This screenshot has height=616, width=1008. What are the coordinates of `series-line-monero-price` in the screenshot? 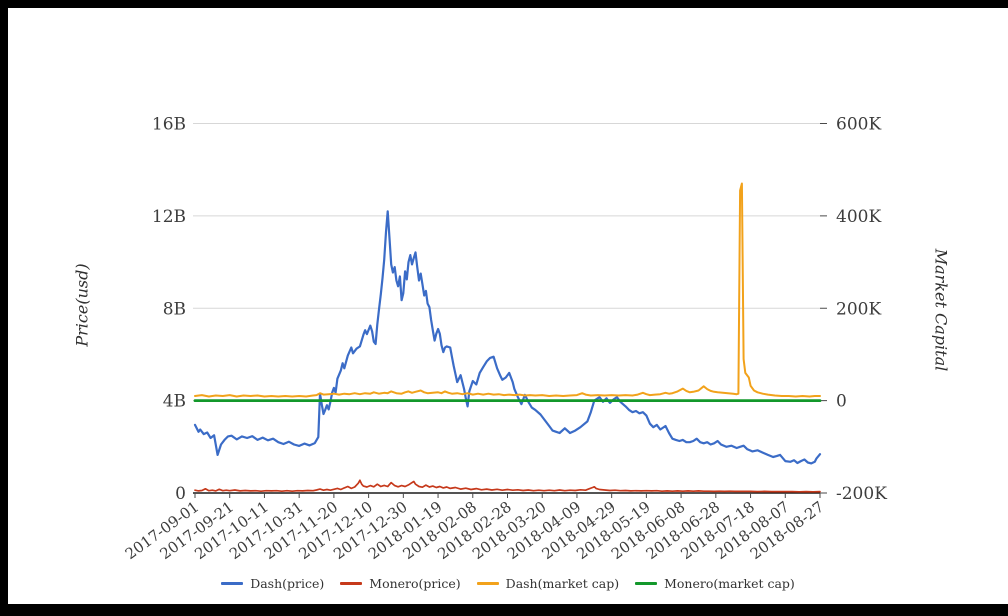 It's located at (507, 486).